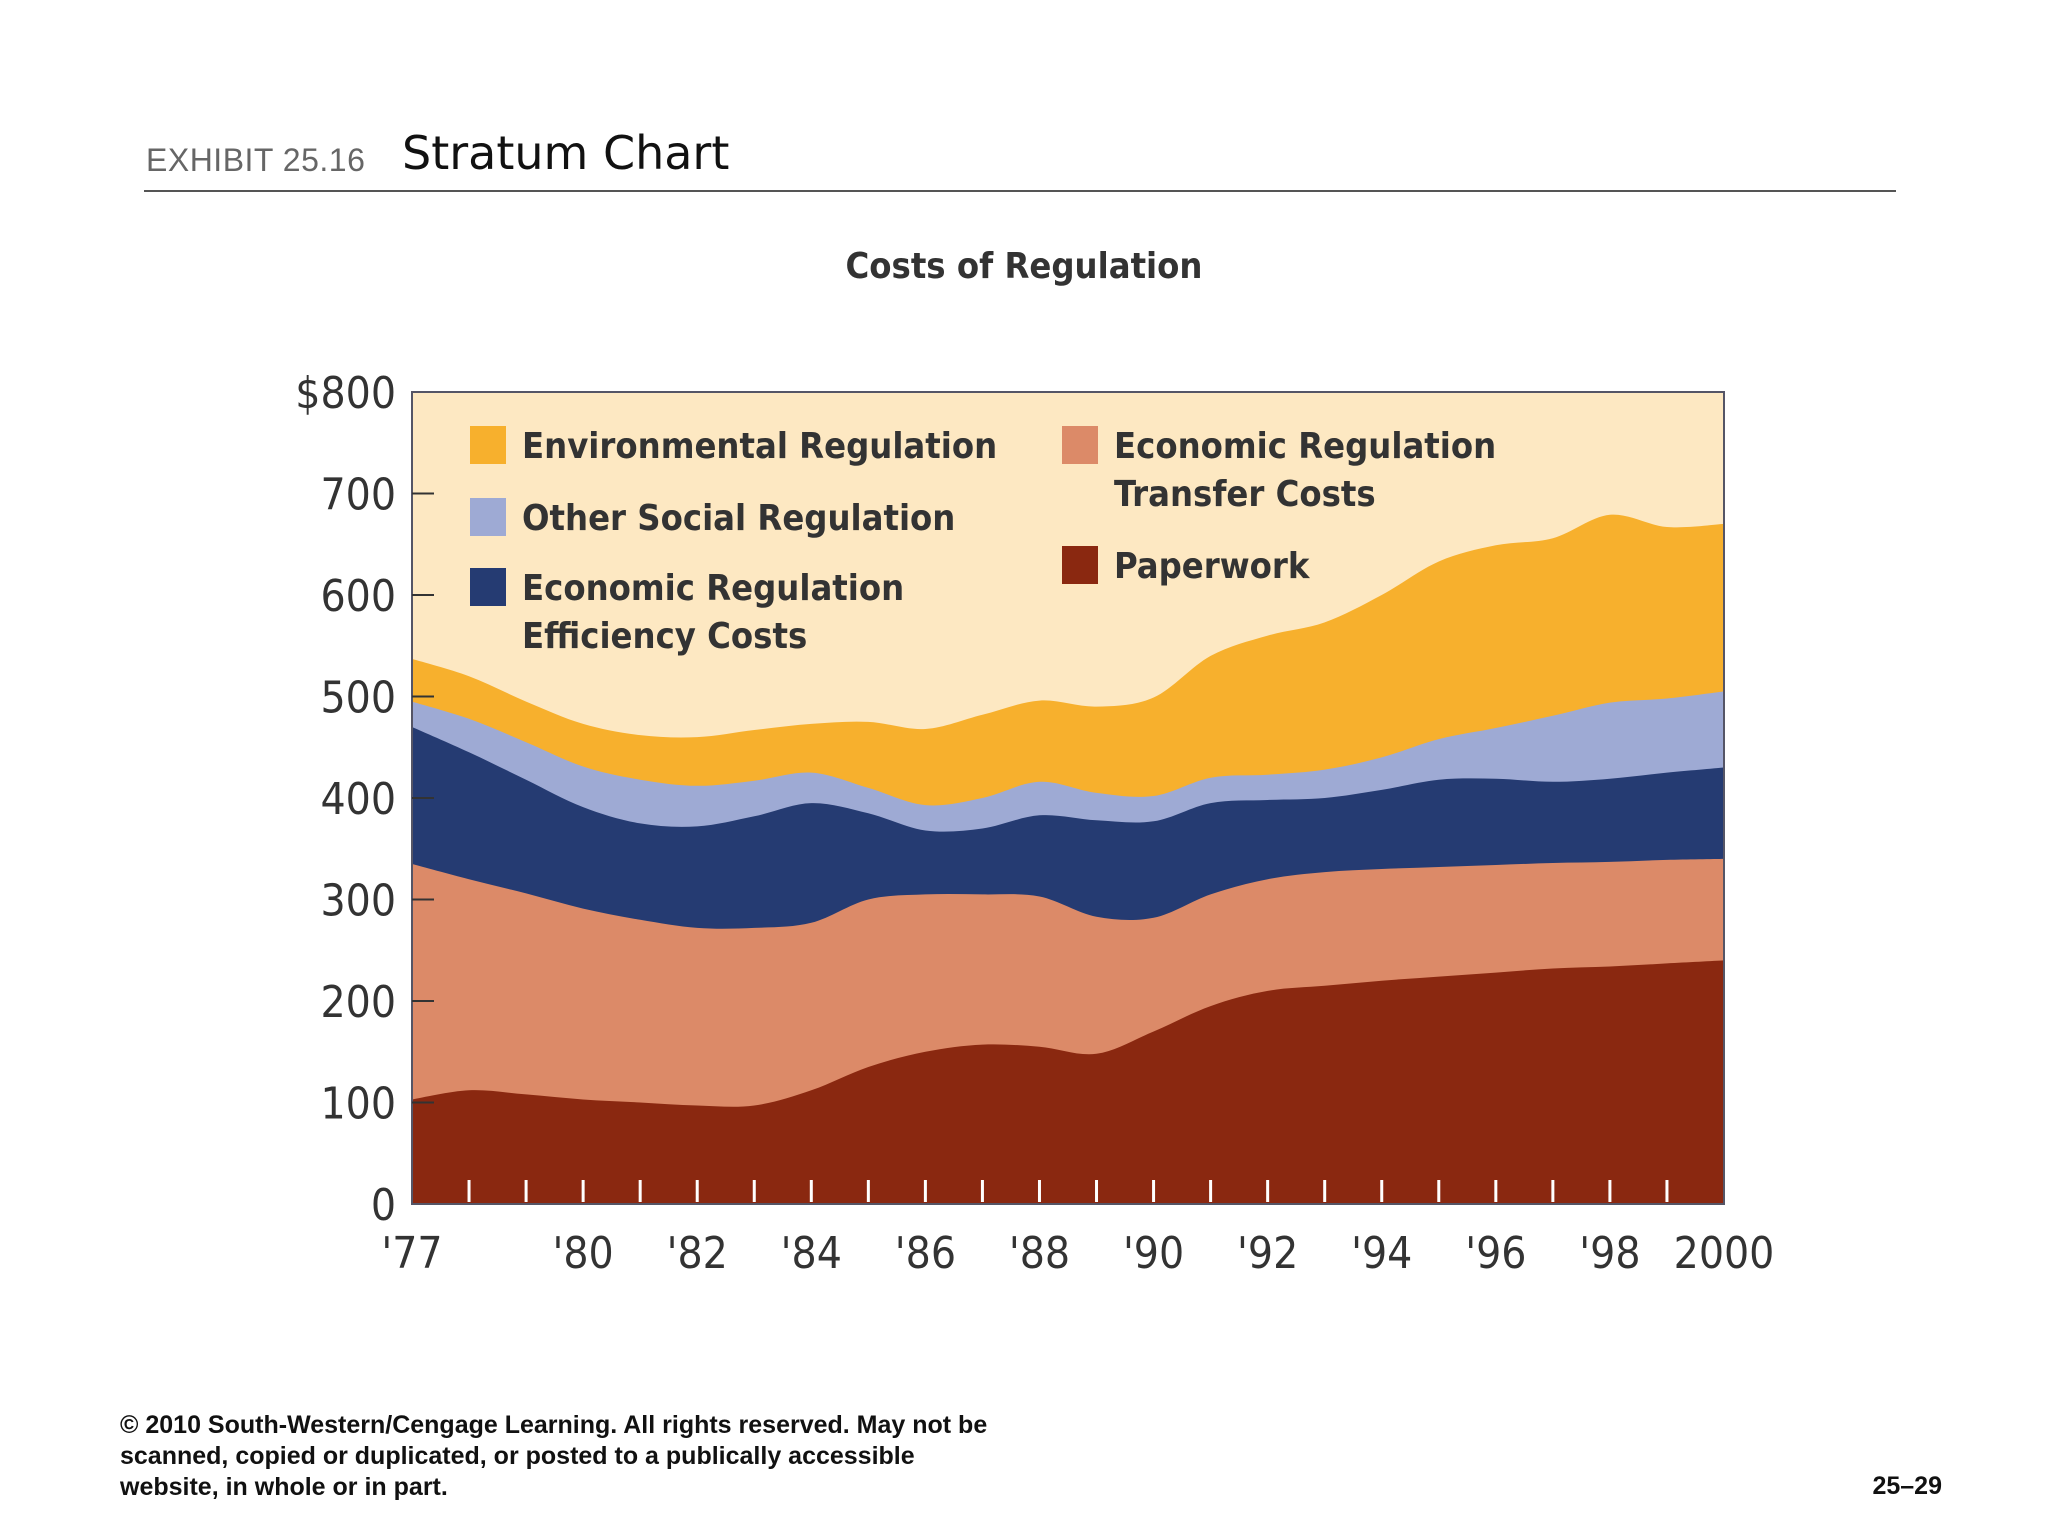 The height and width of the screenshot is (1536, 2048). What do you see at coordinates (566, 153) in the screenshot?
I see `slide-title: Stratum Chart` at bounding box center [566, 153].